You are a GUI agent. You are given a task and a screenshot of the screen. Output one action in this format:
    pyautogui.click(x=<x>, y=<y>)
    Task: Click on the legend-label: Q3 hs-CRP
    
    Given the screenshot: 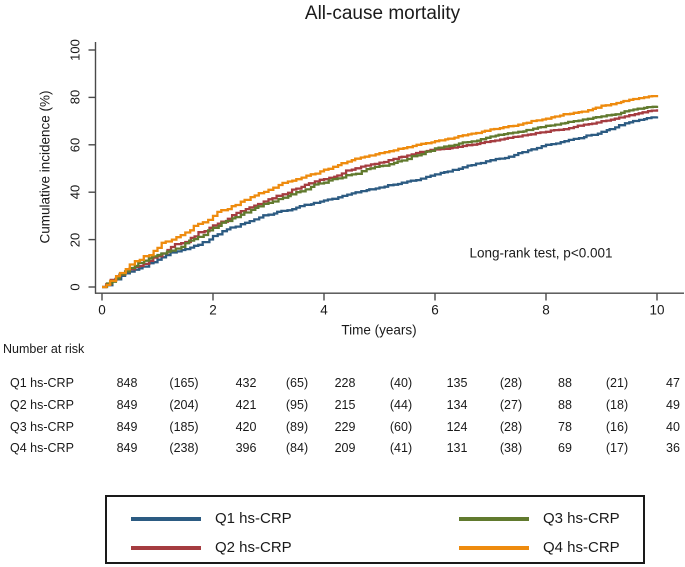 What is the action you would take?
    pyautogui.click(x=581, y=518)
    